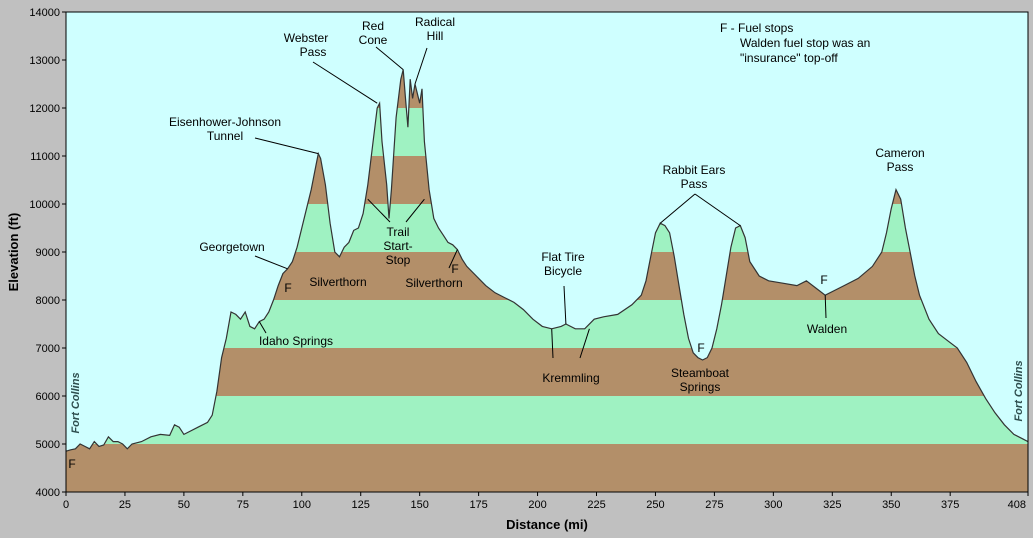 The height and width of the screenshot is (538, 1033). I want to click on y-tick-label: 7000, so click(48, 349).